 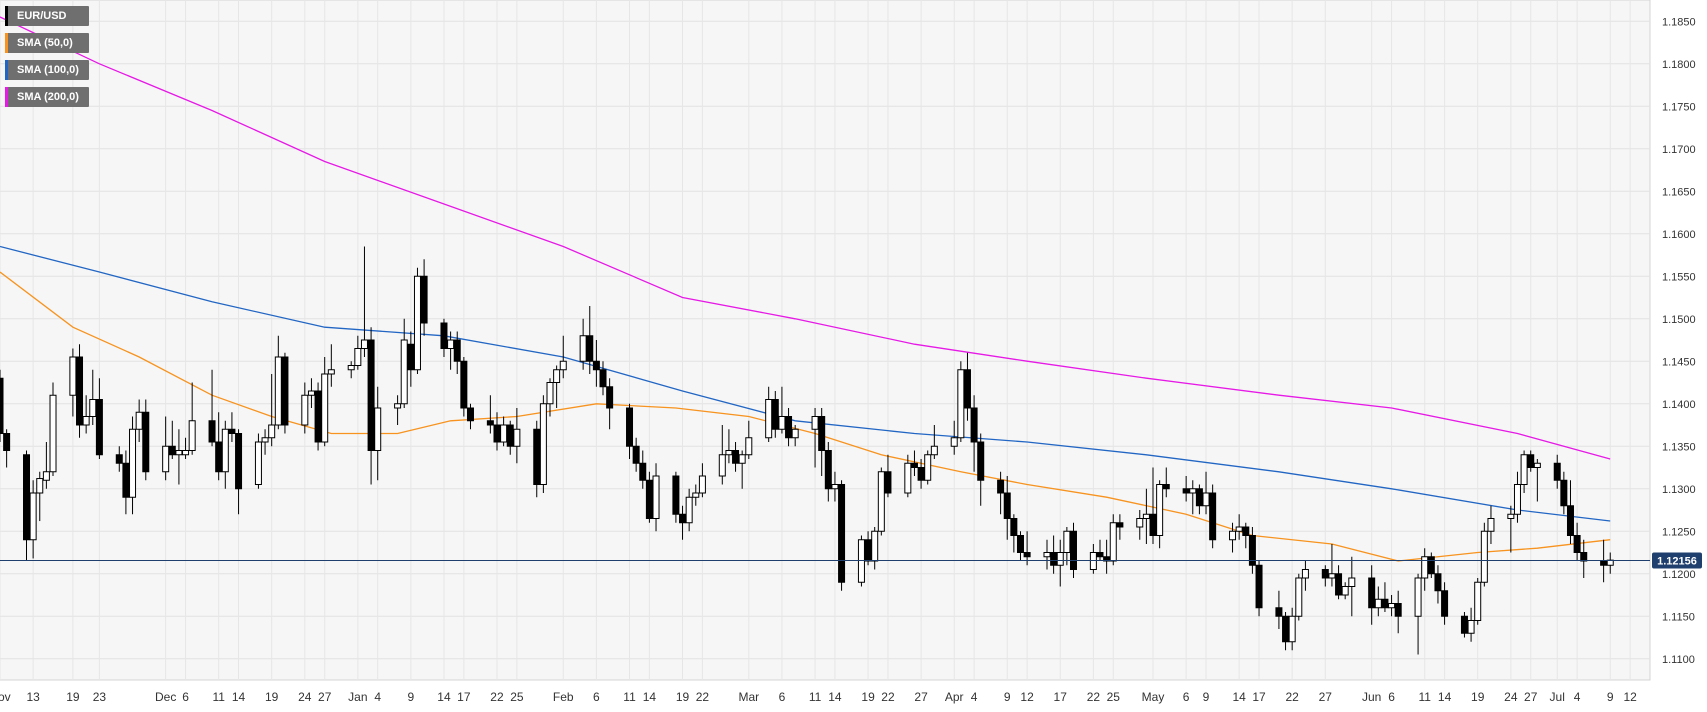 What do you see at coordinates (563, 697) in the screenshot?
I see `x-tick-label: Feb` at bounding box center [563, 697].